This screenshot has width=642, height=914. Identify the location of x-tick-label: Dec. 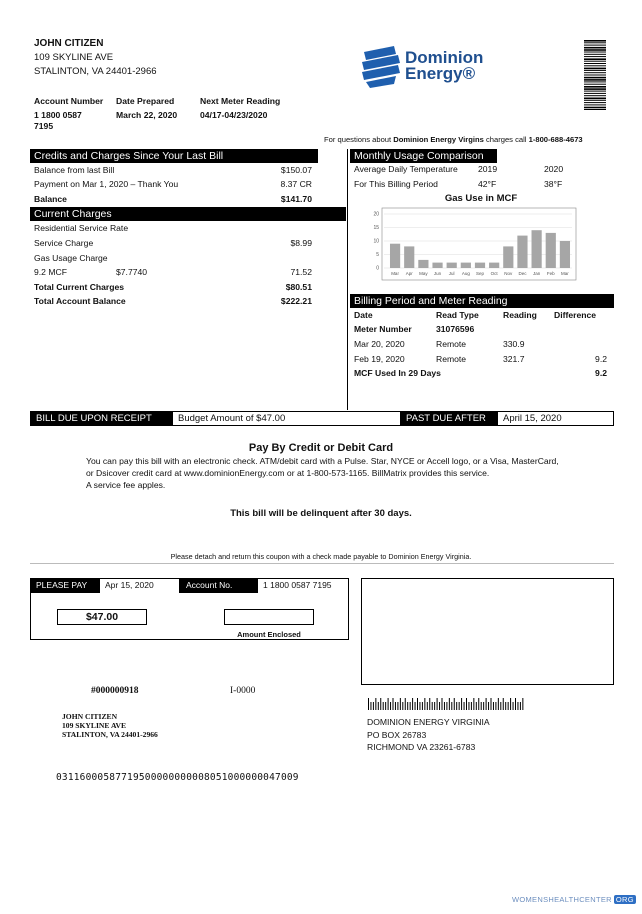
(522, 273).